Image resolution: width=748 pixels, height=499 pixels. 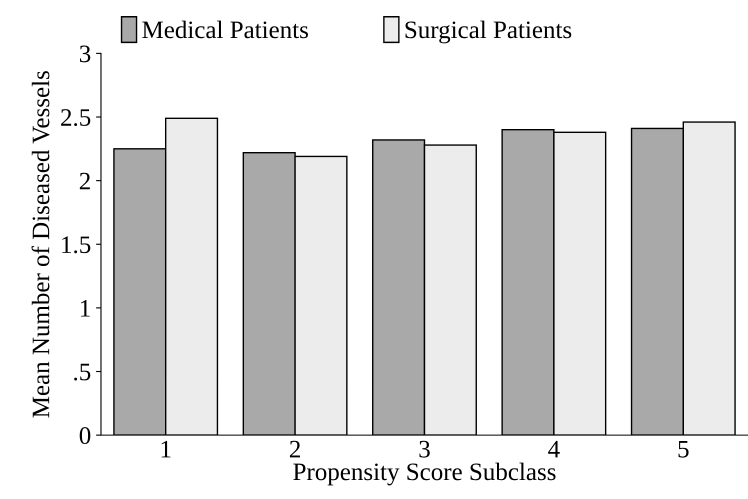 What do you see at coordinates (85, 435) in the screenshot?
I see `y-tick-label: 0` at bounding box center [85, 435].